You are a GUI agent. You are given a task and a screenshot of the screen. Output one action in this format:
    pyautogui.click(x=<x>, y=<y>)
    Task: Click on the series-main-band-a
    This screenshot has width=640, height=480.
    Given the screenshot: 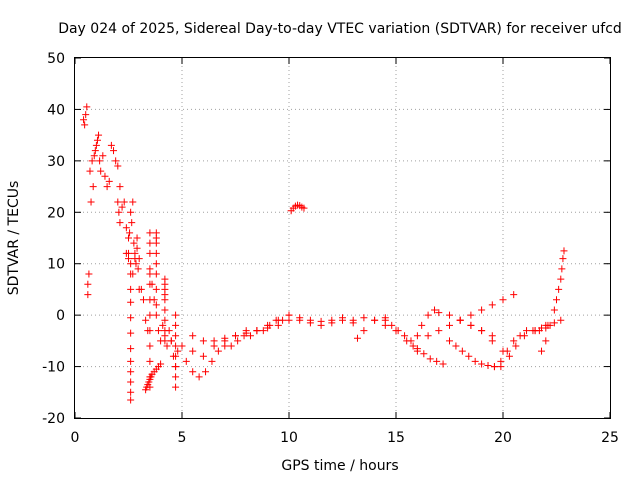 What is the action you would take?
    pyautogui.click(x=278, y=335)
    